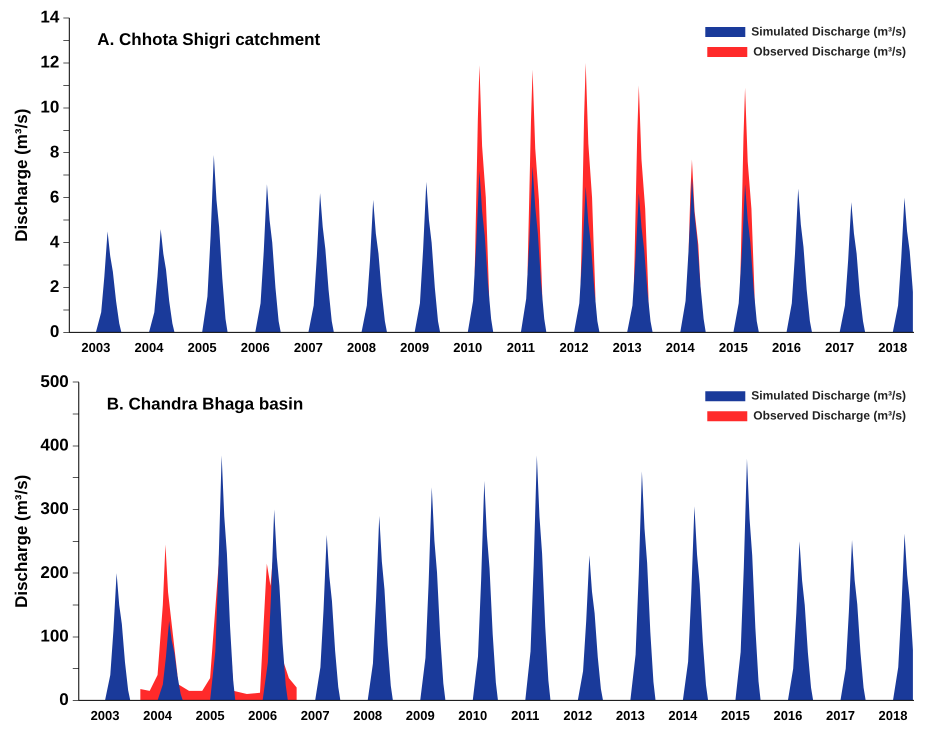 The height and width of the screenshot is (736, 928). I want to click on y-tick-label: 12, so click(50, 62).